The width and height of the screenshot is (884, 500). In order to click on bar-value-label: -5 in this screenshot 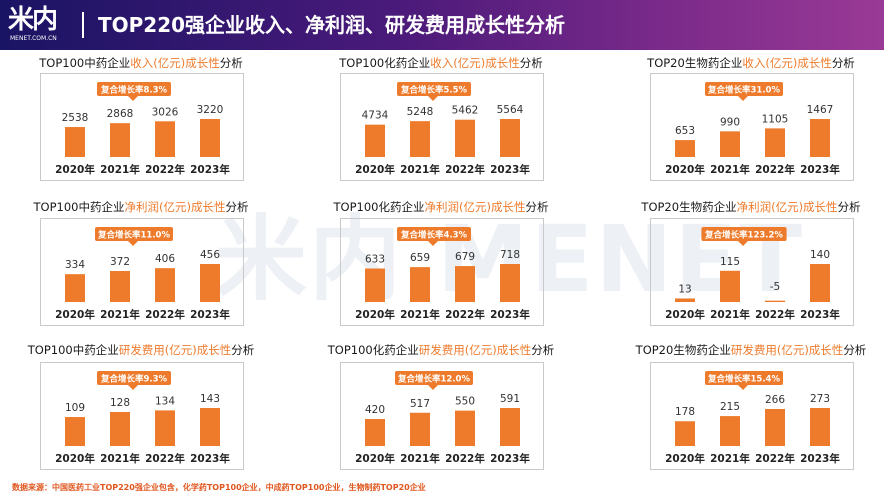, I will do `click(775, 287)`.